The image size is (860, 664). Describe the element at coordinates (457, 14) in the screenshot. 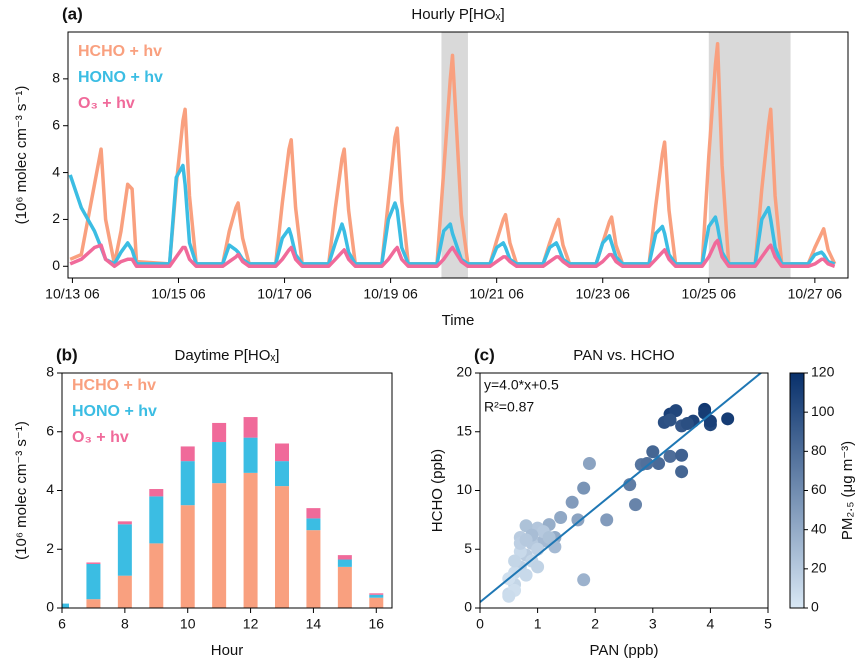

I see `chart-title: Hourly P[HOₓ]` at that location.